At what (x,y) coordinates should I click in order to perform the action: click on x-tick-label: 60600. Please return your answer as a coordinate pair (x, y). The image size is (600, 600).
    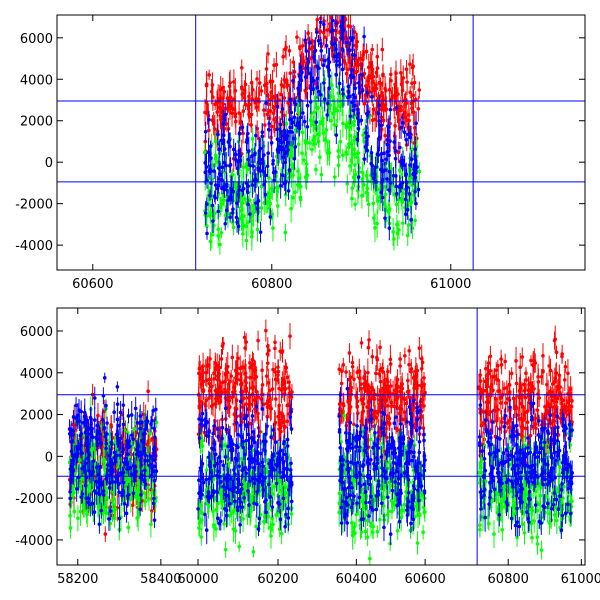
    Looking at the image, I should click on (92, 284).